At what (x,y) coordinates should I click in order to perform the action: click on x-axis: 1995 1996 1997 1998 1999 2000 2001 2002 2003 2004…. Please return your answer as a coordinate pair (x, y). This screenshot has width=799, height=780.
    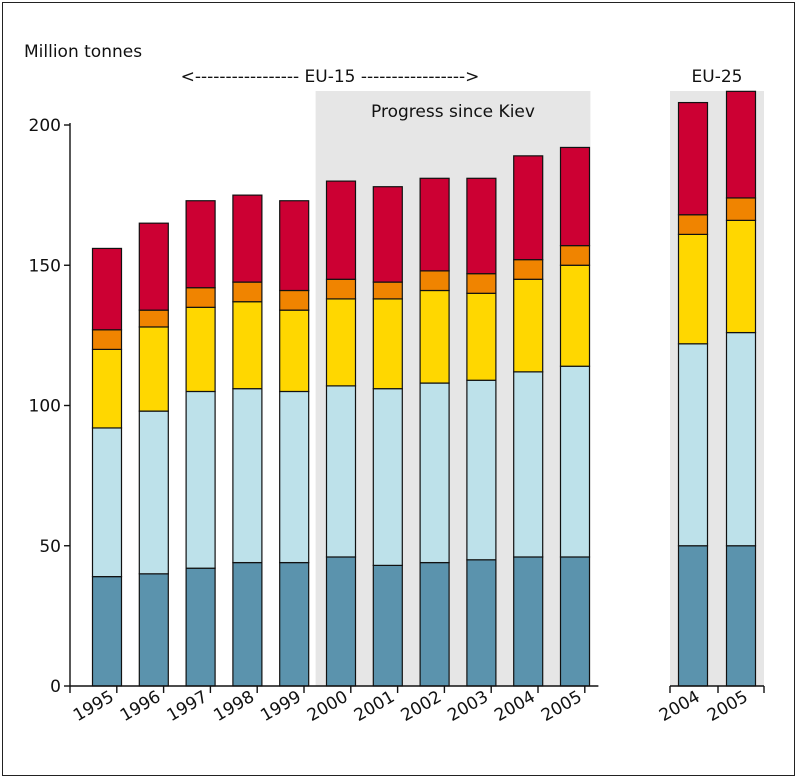
    Looking at the image, I should click on (417, 705).